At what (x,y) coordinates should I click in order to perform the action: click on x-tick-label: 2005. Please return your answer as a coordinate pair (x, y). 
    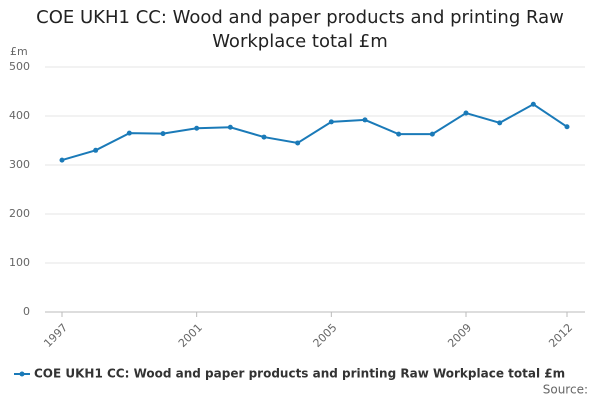
    Looking at the image, I should click on (325, 335).